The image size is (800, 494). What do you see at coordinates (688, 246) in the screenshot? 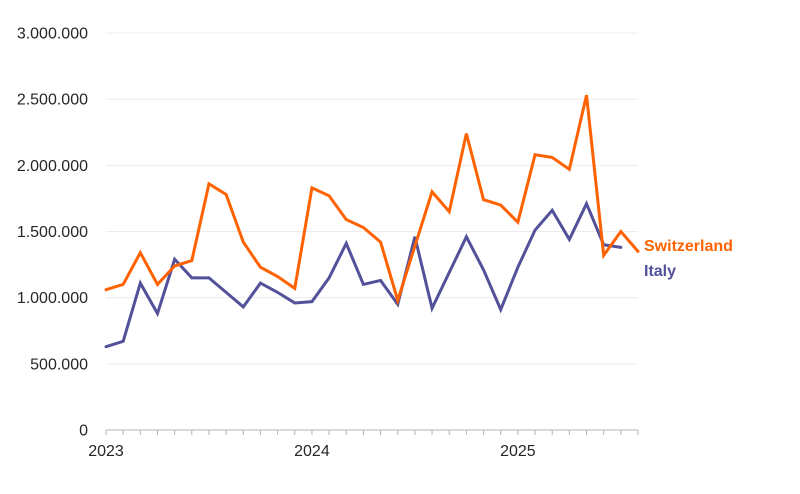
I see `series-label-switzerland: Switzerland` at bounding box center [688, 246].